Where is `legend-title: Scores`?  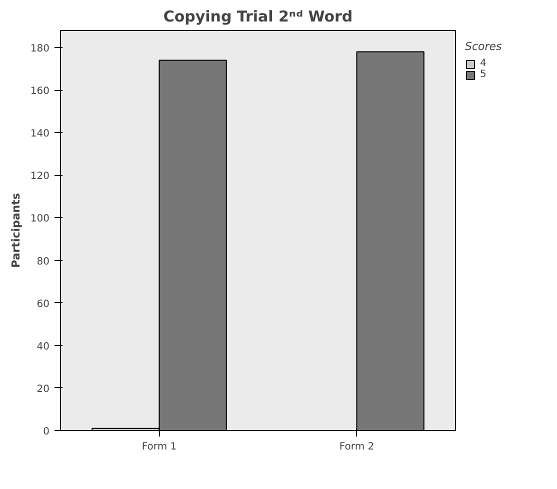 legend-title: Scores is located at coordinates (483, 46).